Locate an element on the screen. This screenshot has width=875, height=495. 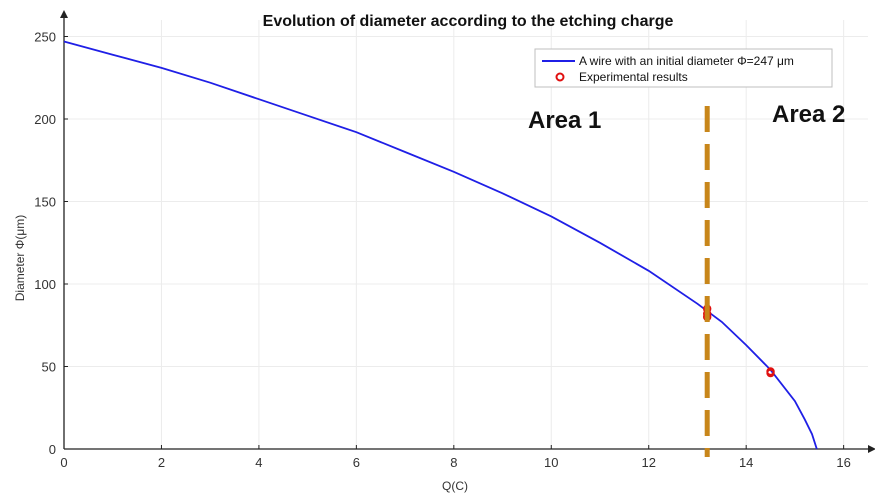
legend-entry-curve: A wire with an initial diameter Φ=247 μm is located at coordinates (686, 61).